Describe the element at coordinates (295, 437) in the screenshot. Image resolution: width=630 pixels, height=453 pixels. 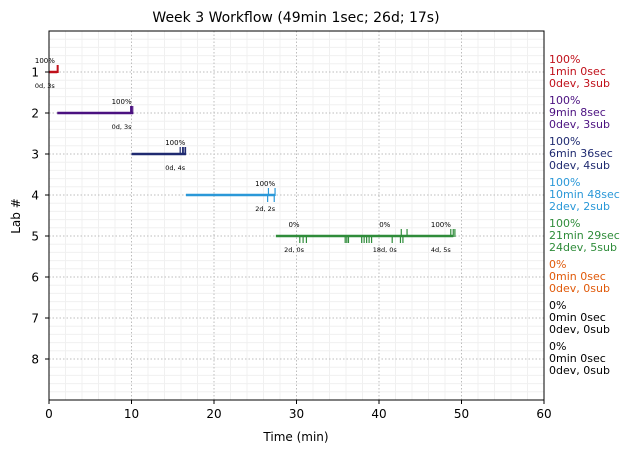
I see `x-axis-label: Time (min)` at that location.